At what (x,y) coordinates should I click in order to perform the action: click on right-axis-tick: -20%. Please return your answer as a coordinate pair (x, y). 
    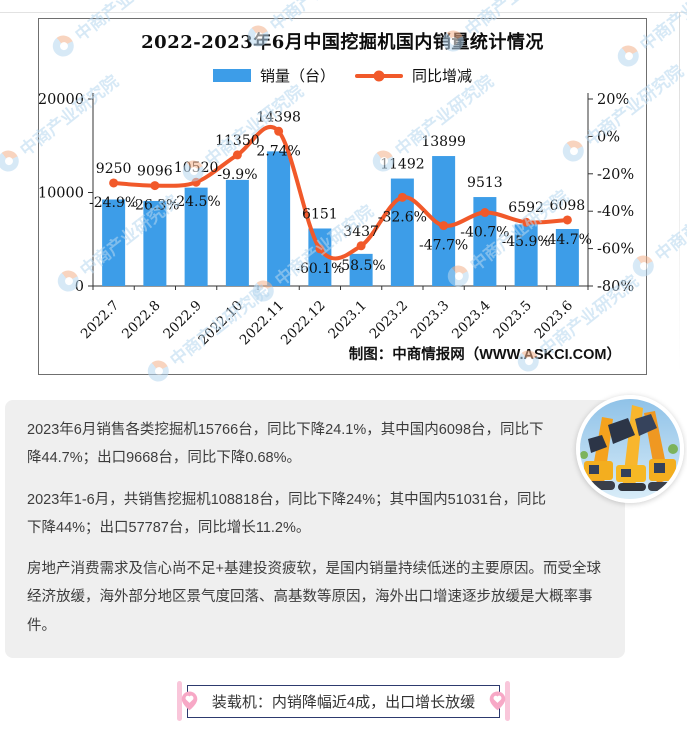
    Looking at the image, I should click on (615, 175).